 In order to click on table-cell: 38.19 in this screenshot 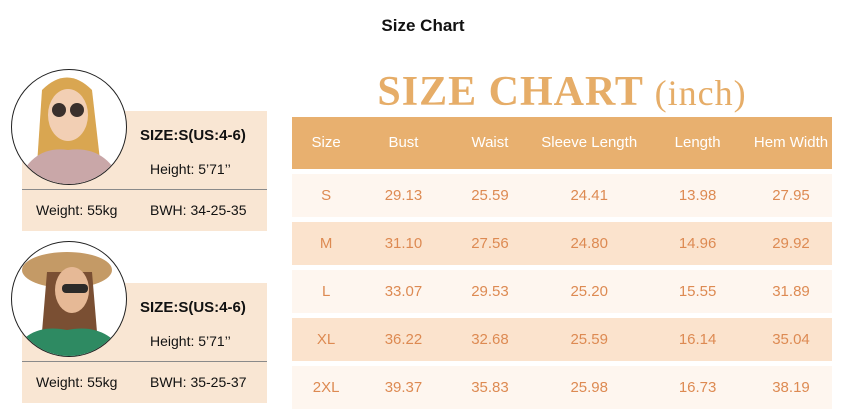, I will do `click(791, 387)`.